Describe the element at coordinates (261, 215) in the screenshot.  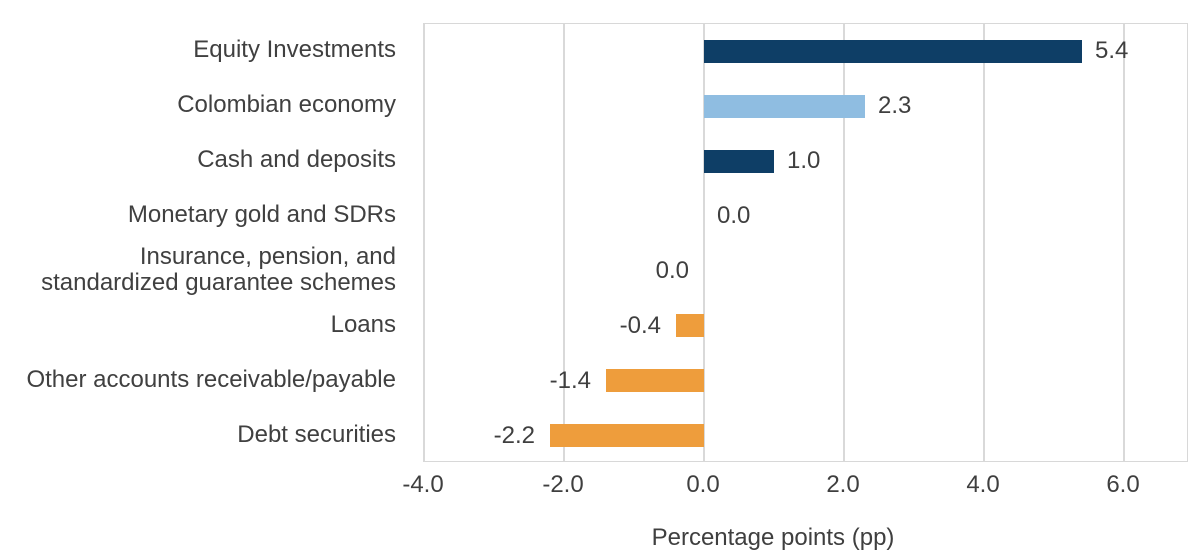
I see `category-label: Monetary gold and SDRs` at that location.